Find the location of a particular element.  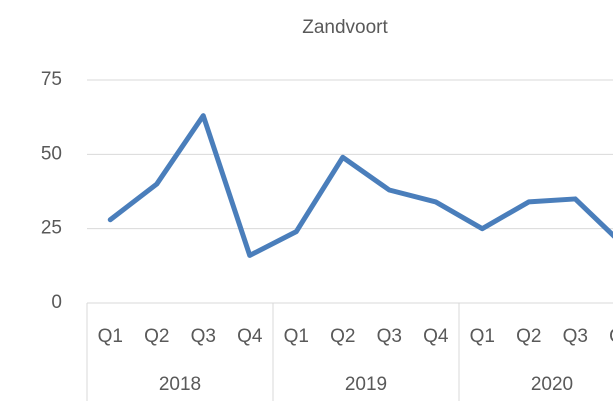

group-label: 2019 is located at coordinates (366, 384).